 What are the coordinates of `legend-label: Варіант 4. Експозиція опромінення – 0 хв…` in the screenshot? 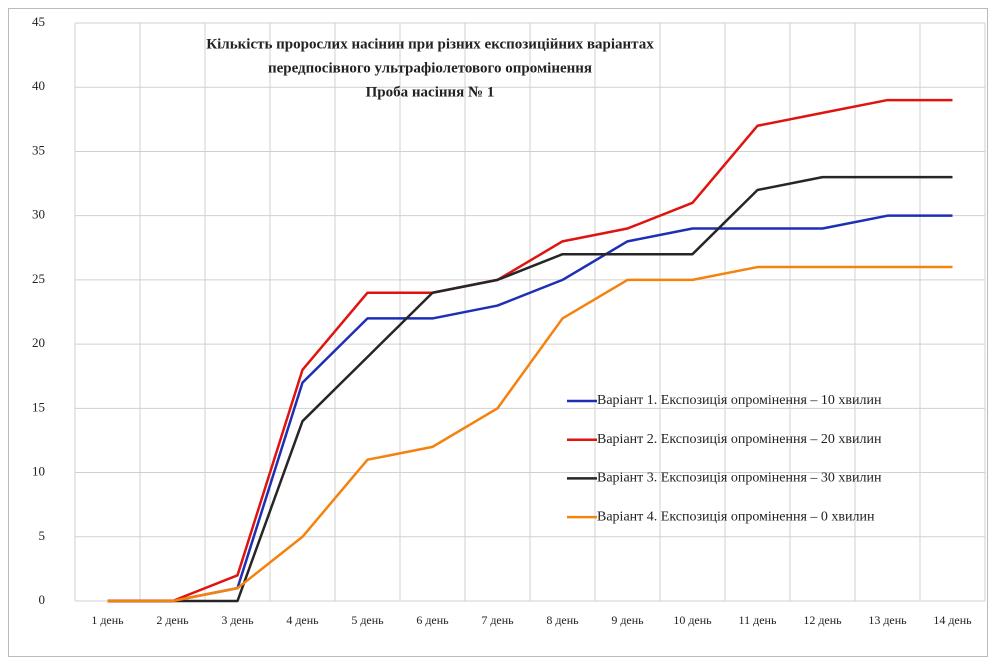 It's located at (736, 516).